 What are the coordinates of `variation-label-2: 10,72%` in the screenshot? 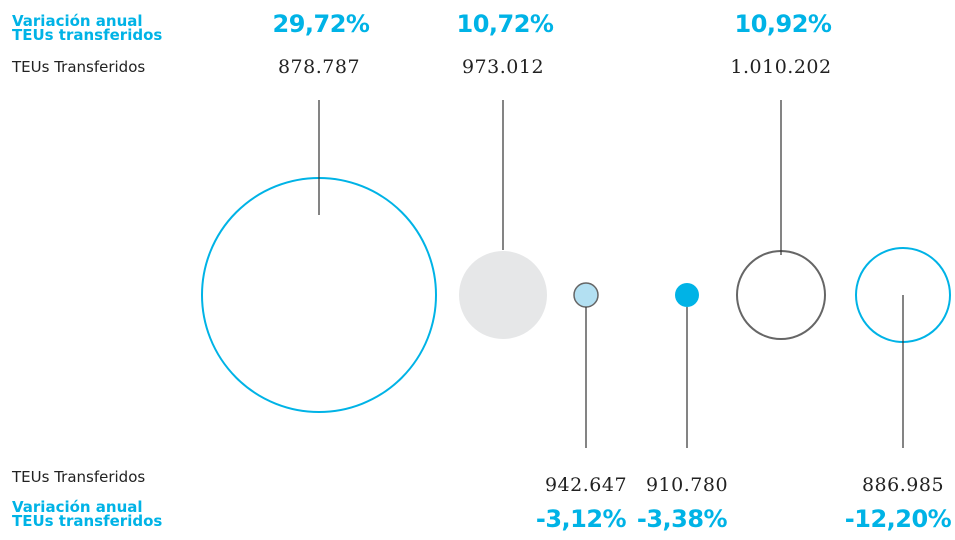 It's located at (505, 24).